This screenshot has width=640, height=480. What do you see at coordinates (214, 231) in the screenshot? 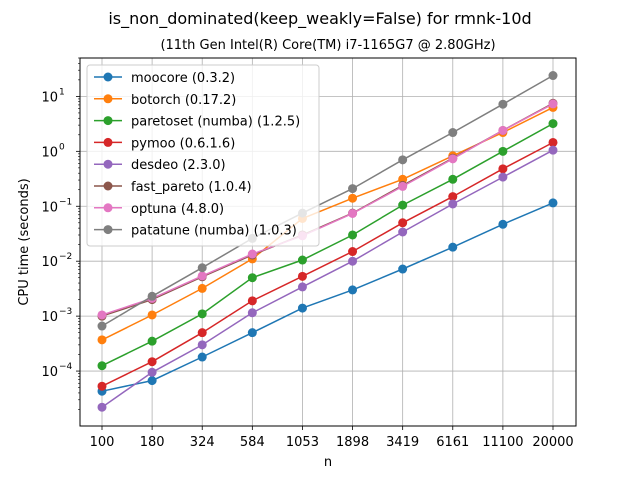
I see `legend-label: patatune (numba) (1.0.3)` at bounding box center [214, 231].